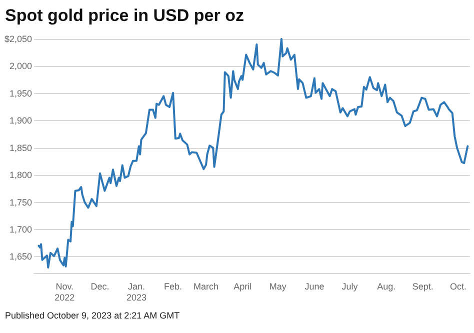 The image size is (474, 333). What do you see at coordinates (124, 15) in the screenshot?
I see `chart-title: Spot gold price in USD per oz` at bounding box center [124, 15].